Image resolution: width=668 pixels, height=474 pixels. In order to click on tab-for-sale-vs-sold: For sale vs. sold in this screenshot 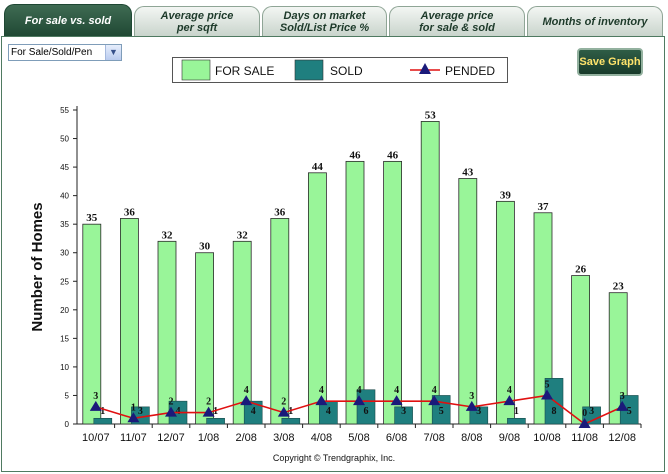, I will do `click(68, 20)`.